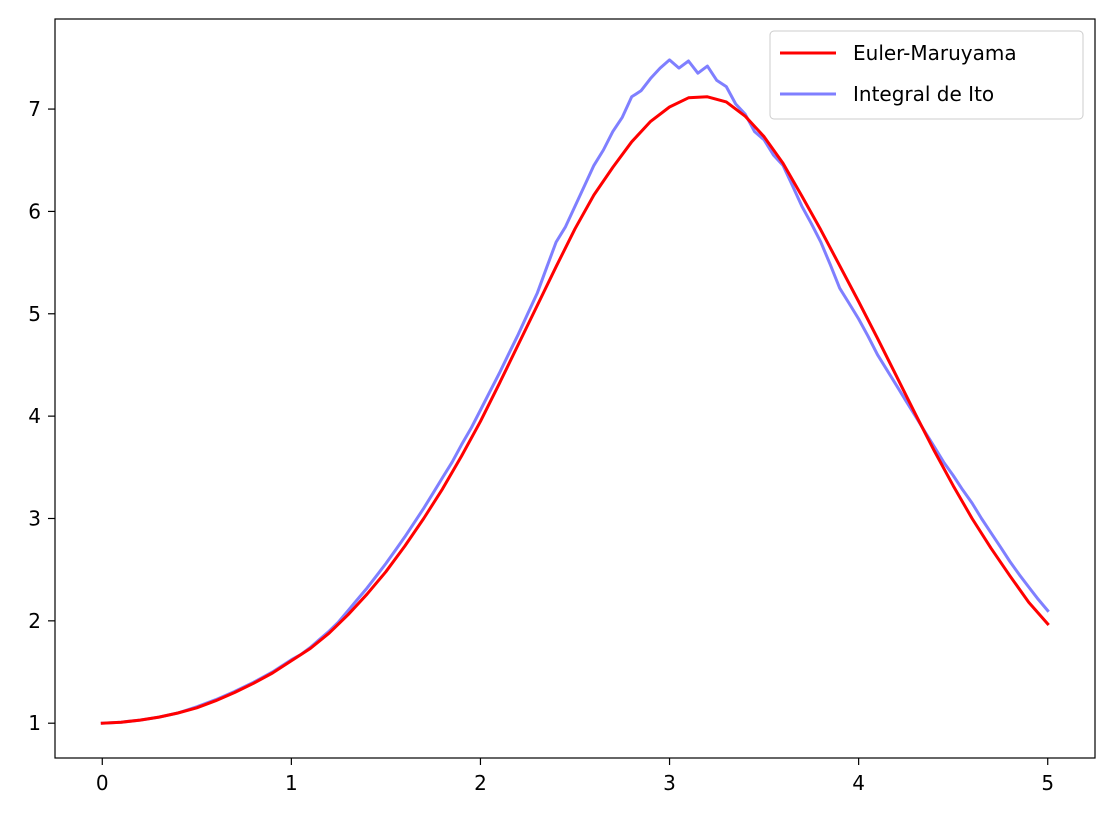 Image resolution: width=1115 pixels, height=822 pixels. What do you see at coordinates (34, 416) in the screenshot?
I see `y-tick-label: 4` at bounding box center [34, 416].